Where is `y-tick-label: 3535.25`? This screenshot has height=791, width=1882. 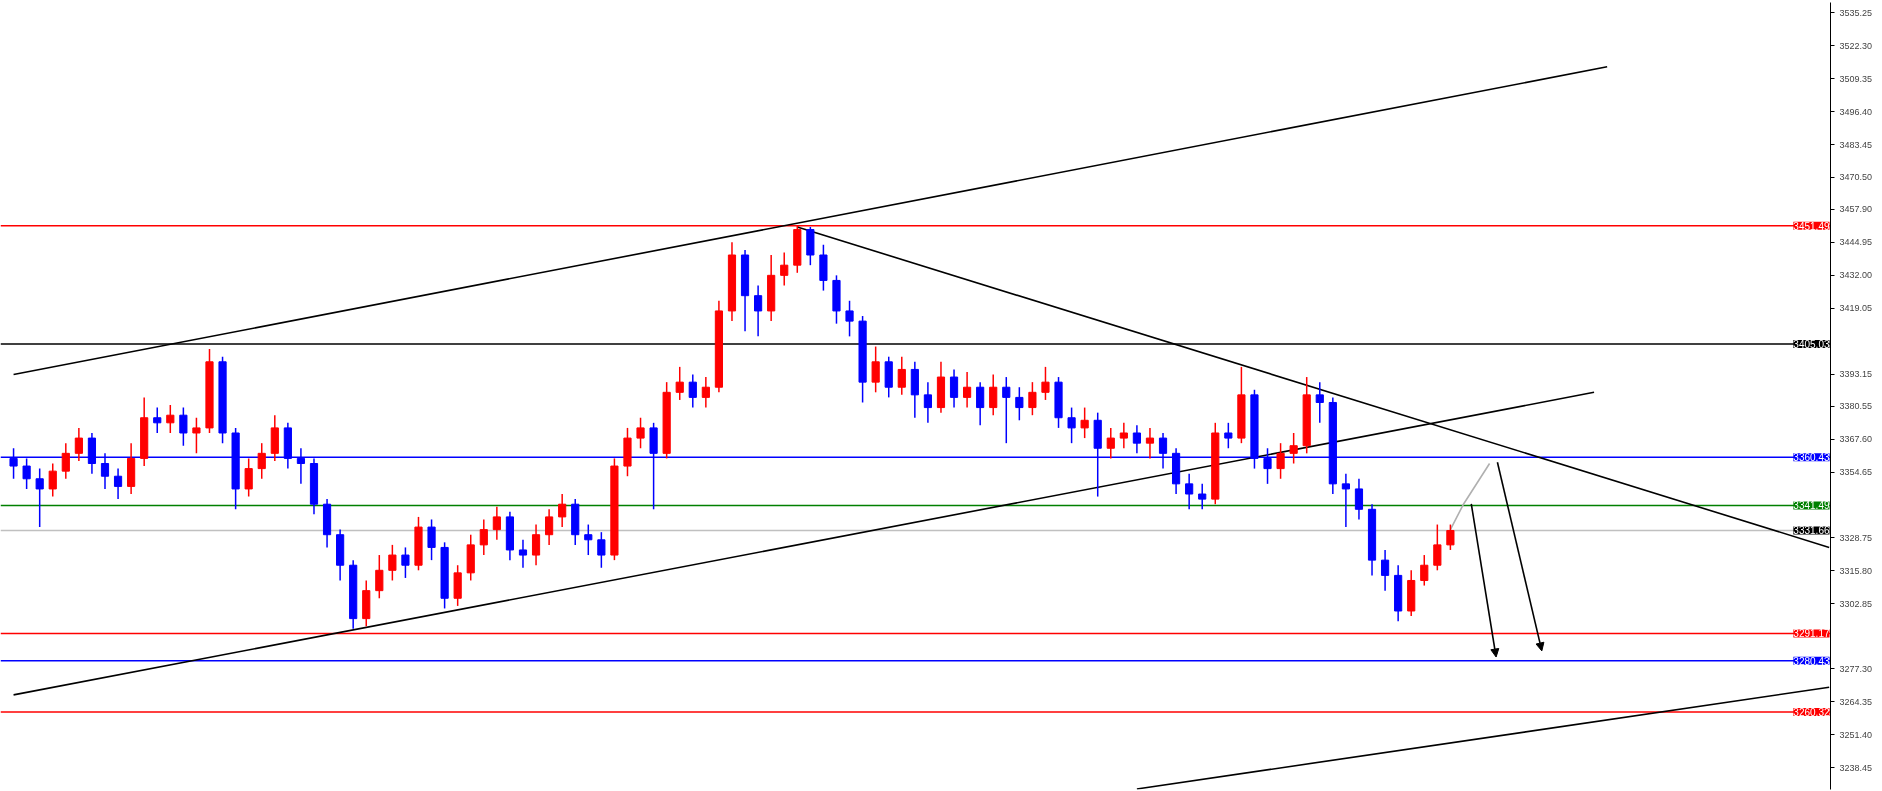
y-tick-label: 3535.25 is located at coordinates (1856, 12).